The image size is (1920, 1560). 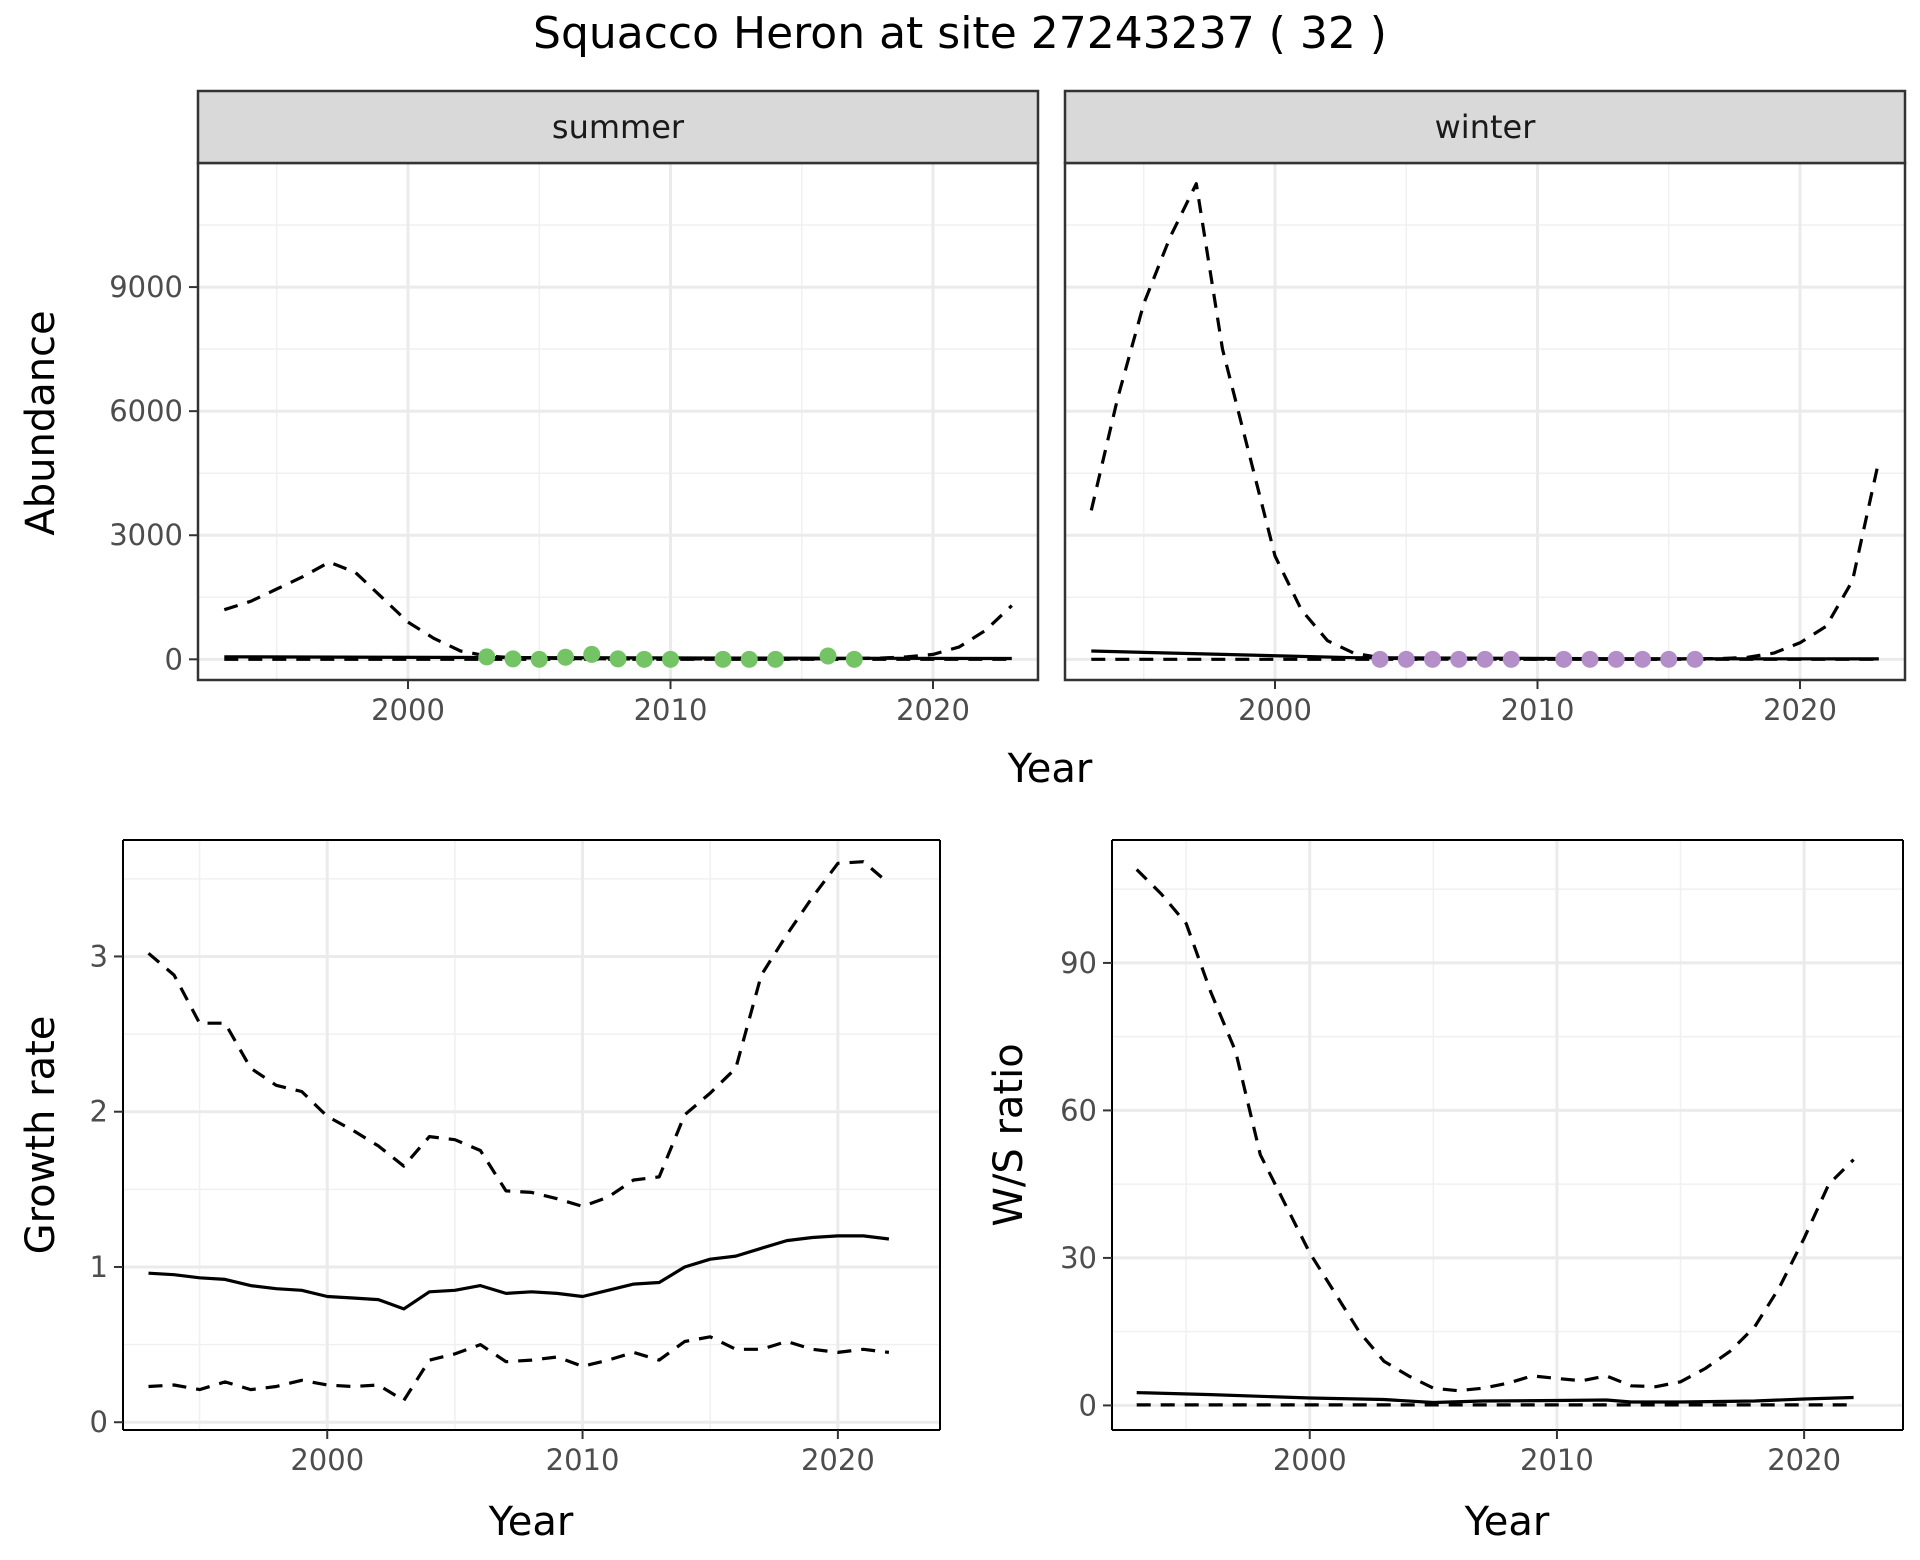 I want to click on panel-growth-y-tick-label: 3, so click(x=99, y=956).